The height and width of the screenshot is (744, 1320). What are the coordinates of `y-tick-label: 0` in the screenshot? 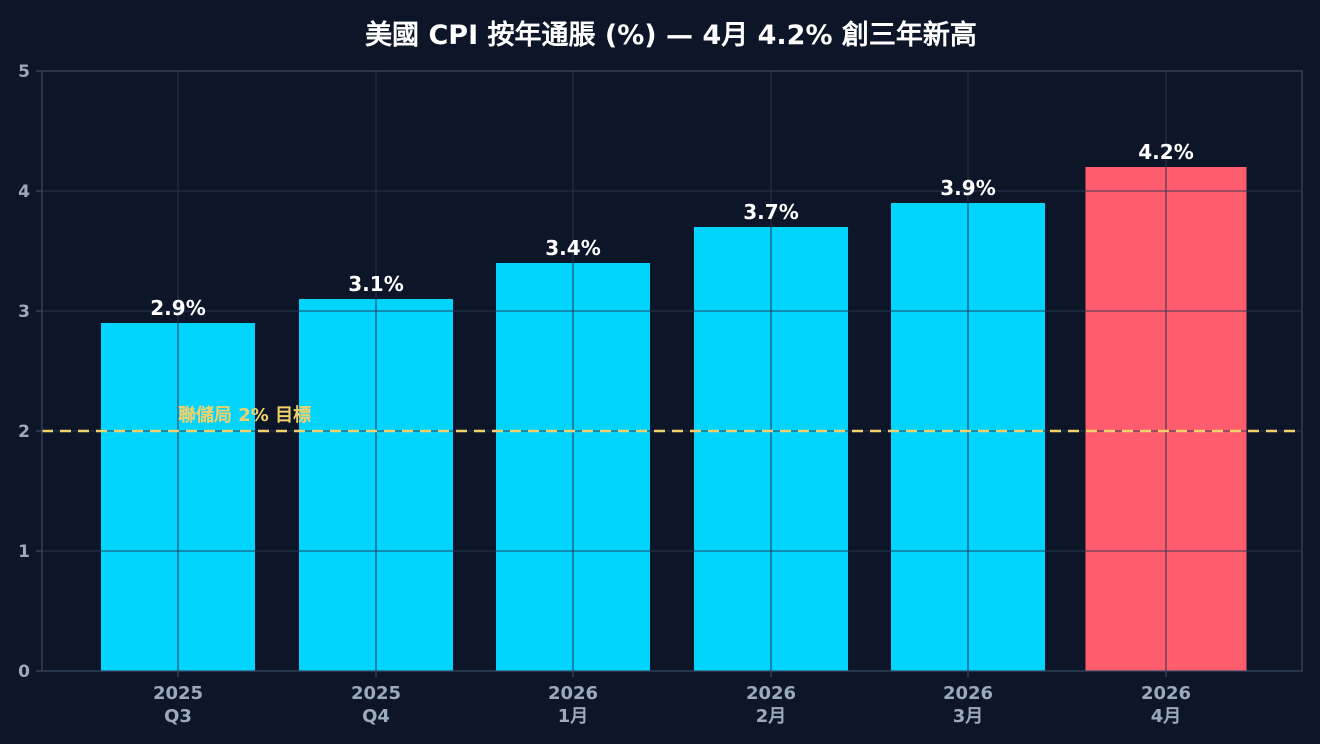 It's located at (24, 672).